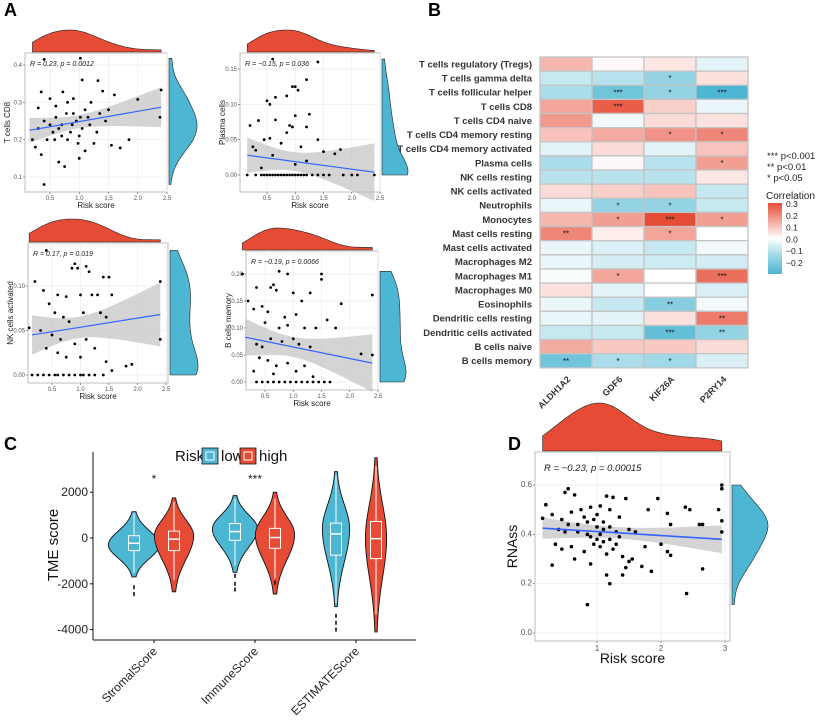  I want to click on y-tick-label: 0.05, so click(231, 141).